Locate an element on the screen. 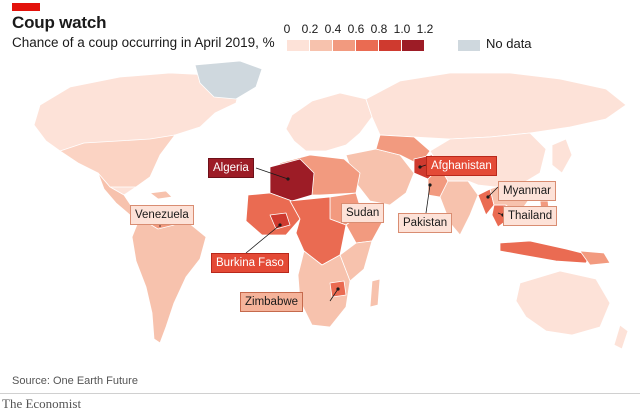 Image resolution: width=640 pixels, height=415 pixels. map-region-greenland is located at coordinates (228, 80).